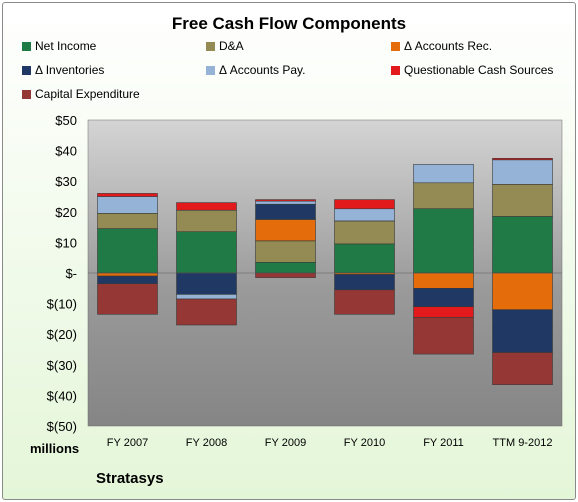 This screenshot has height=502, width=578. What do you see at coordinates (206, 443) in the screenshot?
I see `x-tick-label: FY 2008` at bounding box center [206, 443].